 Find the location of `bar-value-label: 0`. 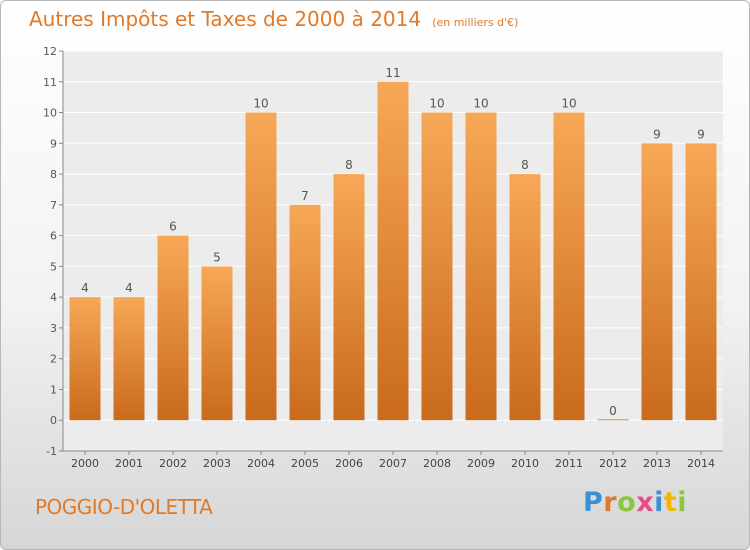

bar-value-label: 0 is located at coordinates (613, 411).